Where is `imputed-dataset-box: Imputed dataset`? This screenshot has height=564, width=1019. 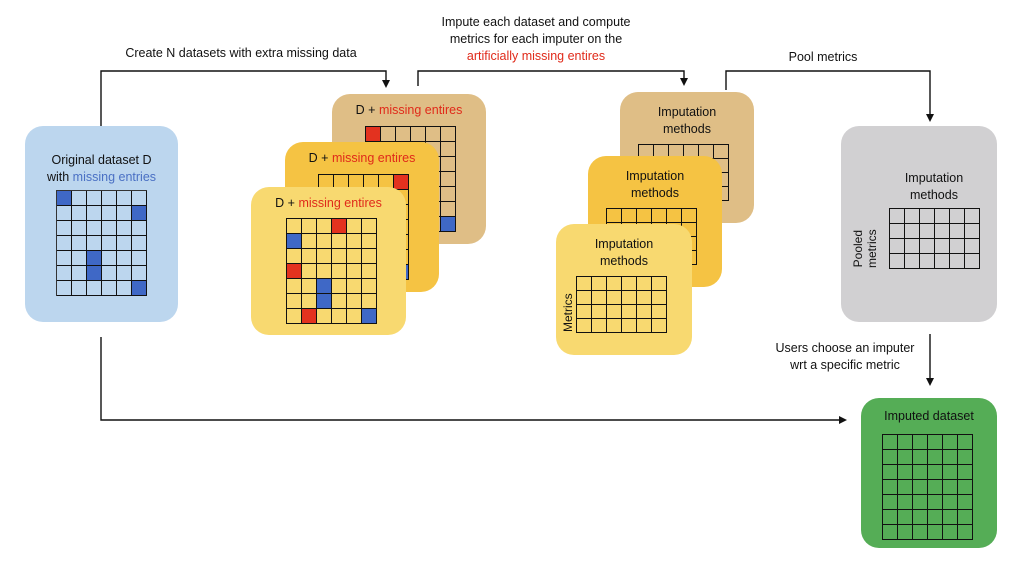 imputed-dataset-box: Imputed dataset is located at coordinates (929, 473).